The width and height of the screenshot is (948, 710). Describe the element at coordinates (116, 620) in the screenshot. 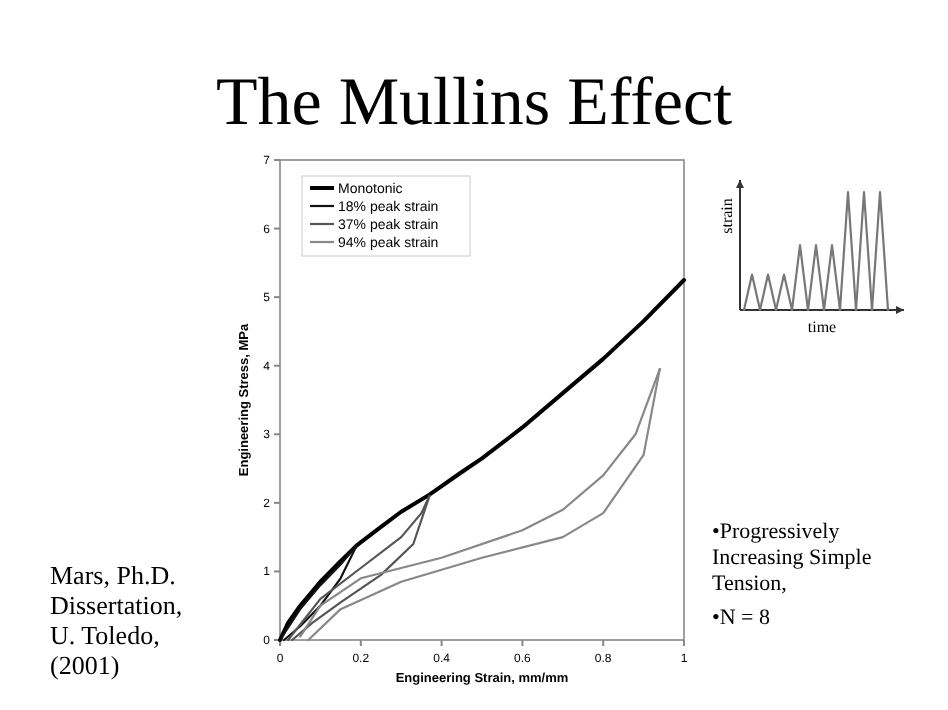

I see `text: Mars, Ph.D. Dissertation, U. Toledo, (2001)` at that location.